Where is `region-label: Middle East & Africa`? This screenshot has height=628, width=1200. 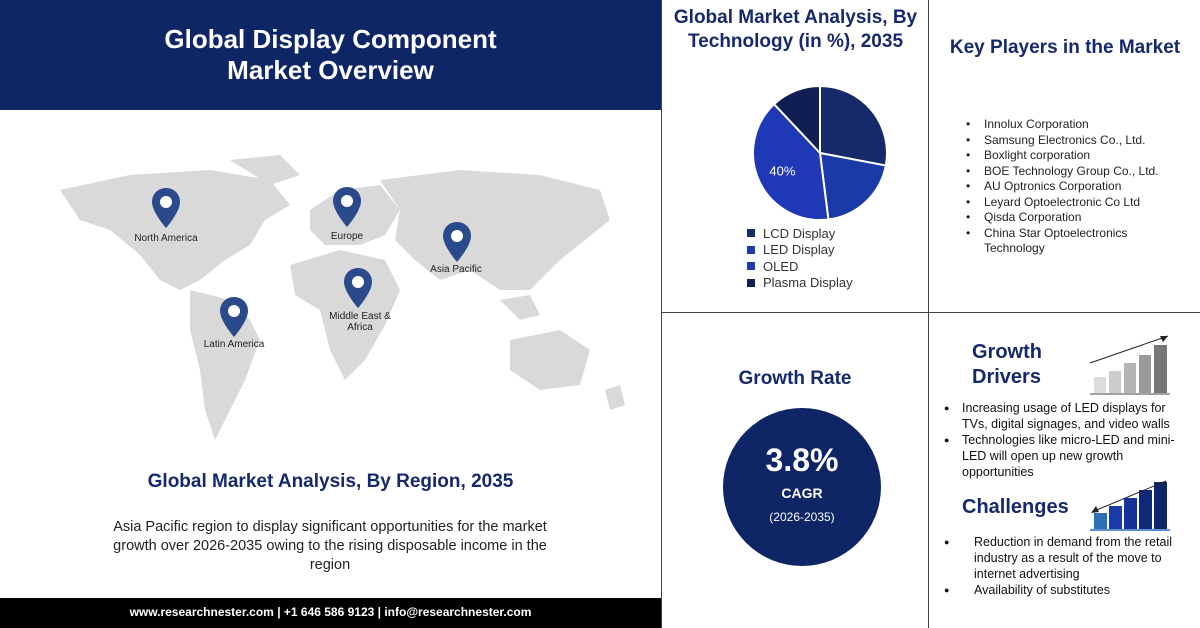
region-label: Middle East & Africa is located at coordinates (360, 322).